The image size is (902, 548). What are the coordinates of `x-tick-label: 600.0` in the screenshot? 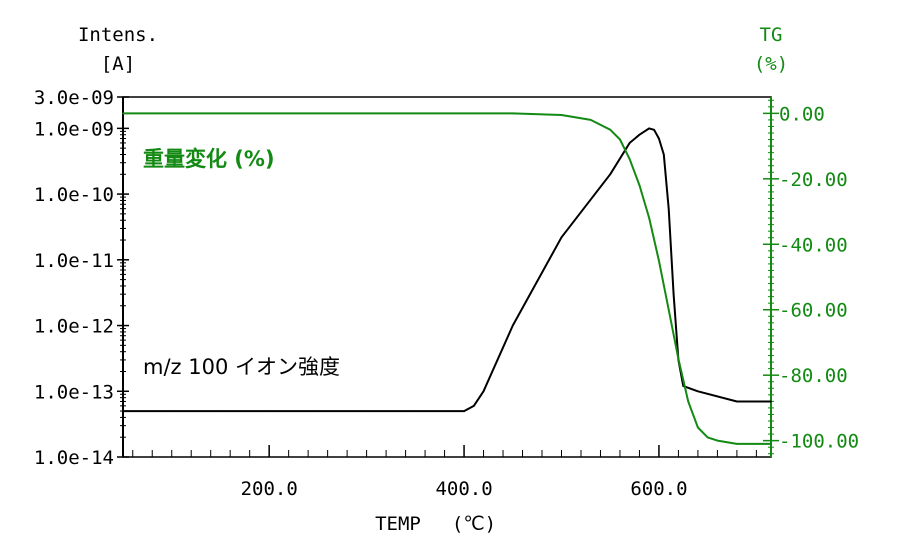 It's located at (658, 489).